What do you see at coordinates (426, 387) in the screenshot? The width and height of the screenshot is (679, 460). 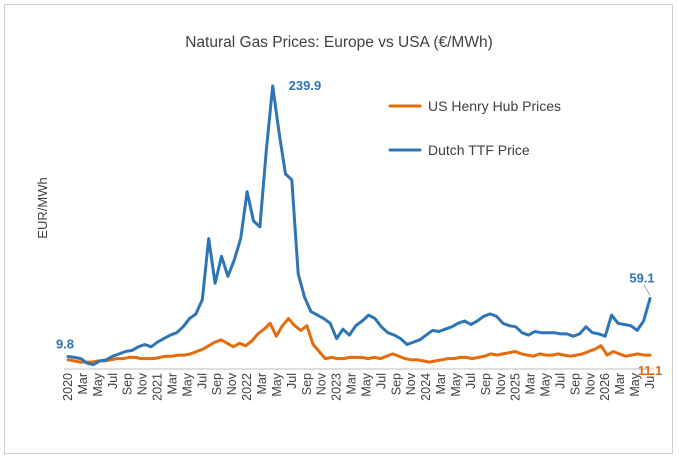 I see `x-tick-label: 2024` at bounding box center [426, 387].